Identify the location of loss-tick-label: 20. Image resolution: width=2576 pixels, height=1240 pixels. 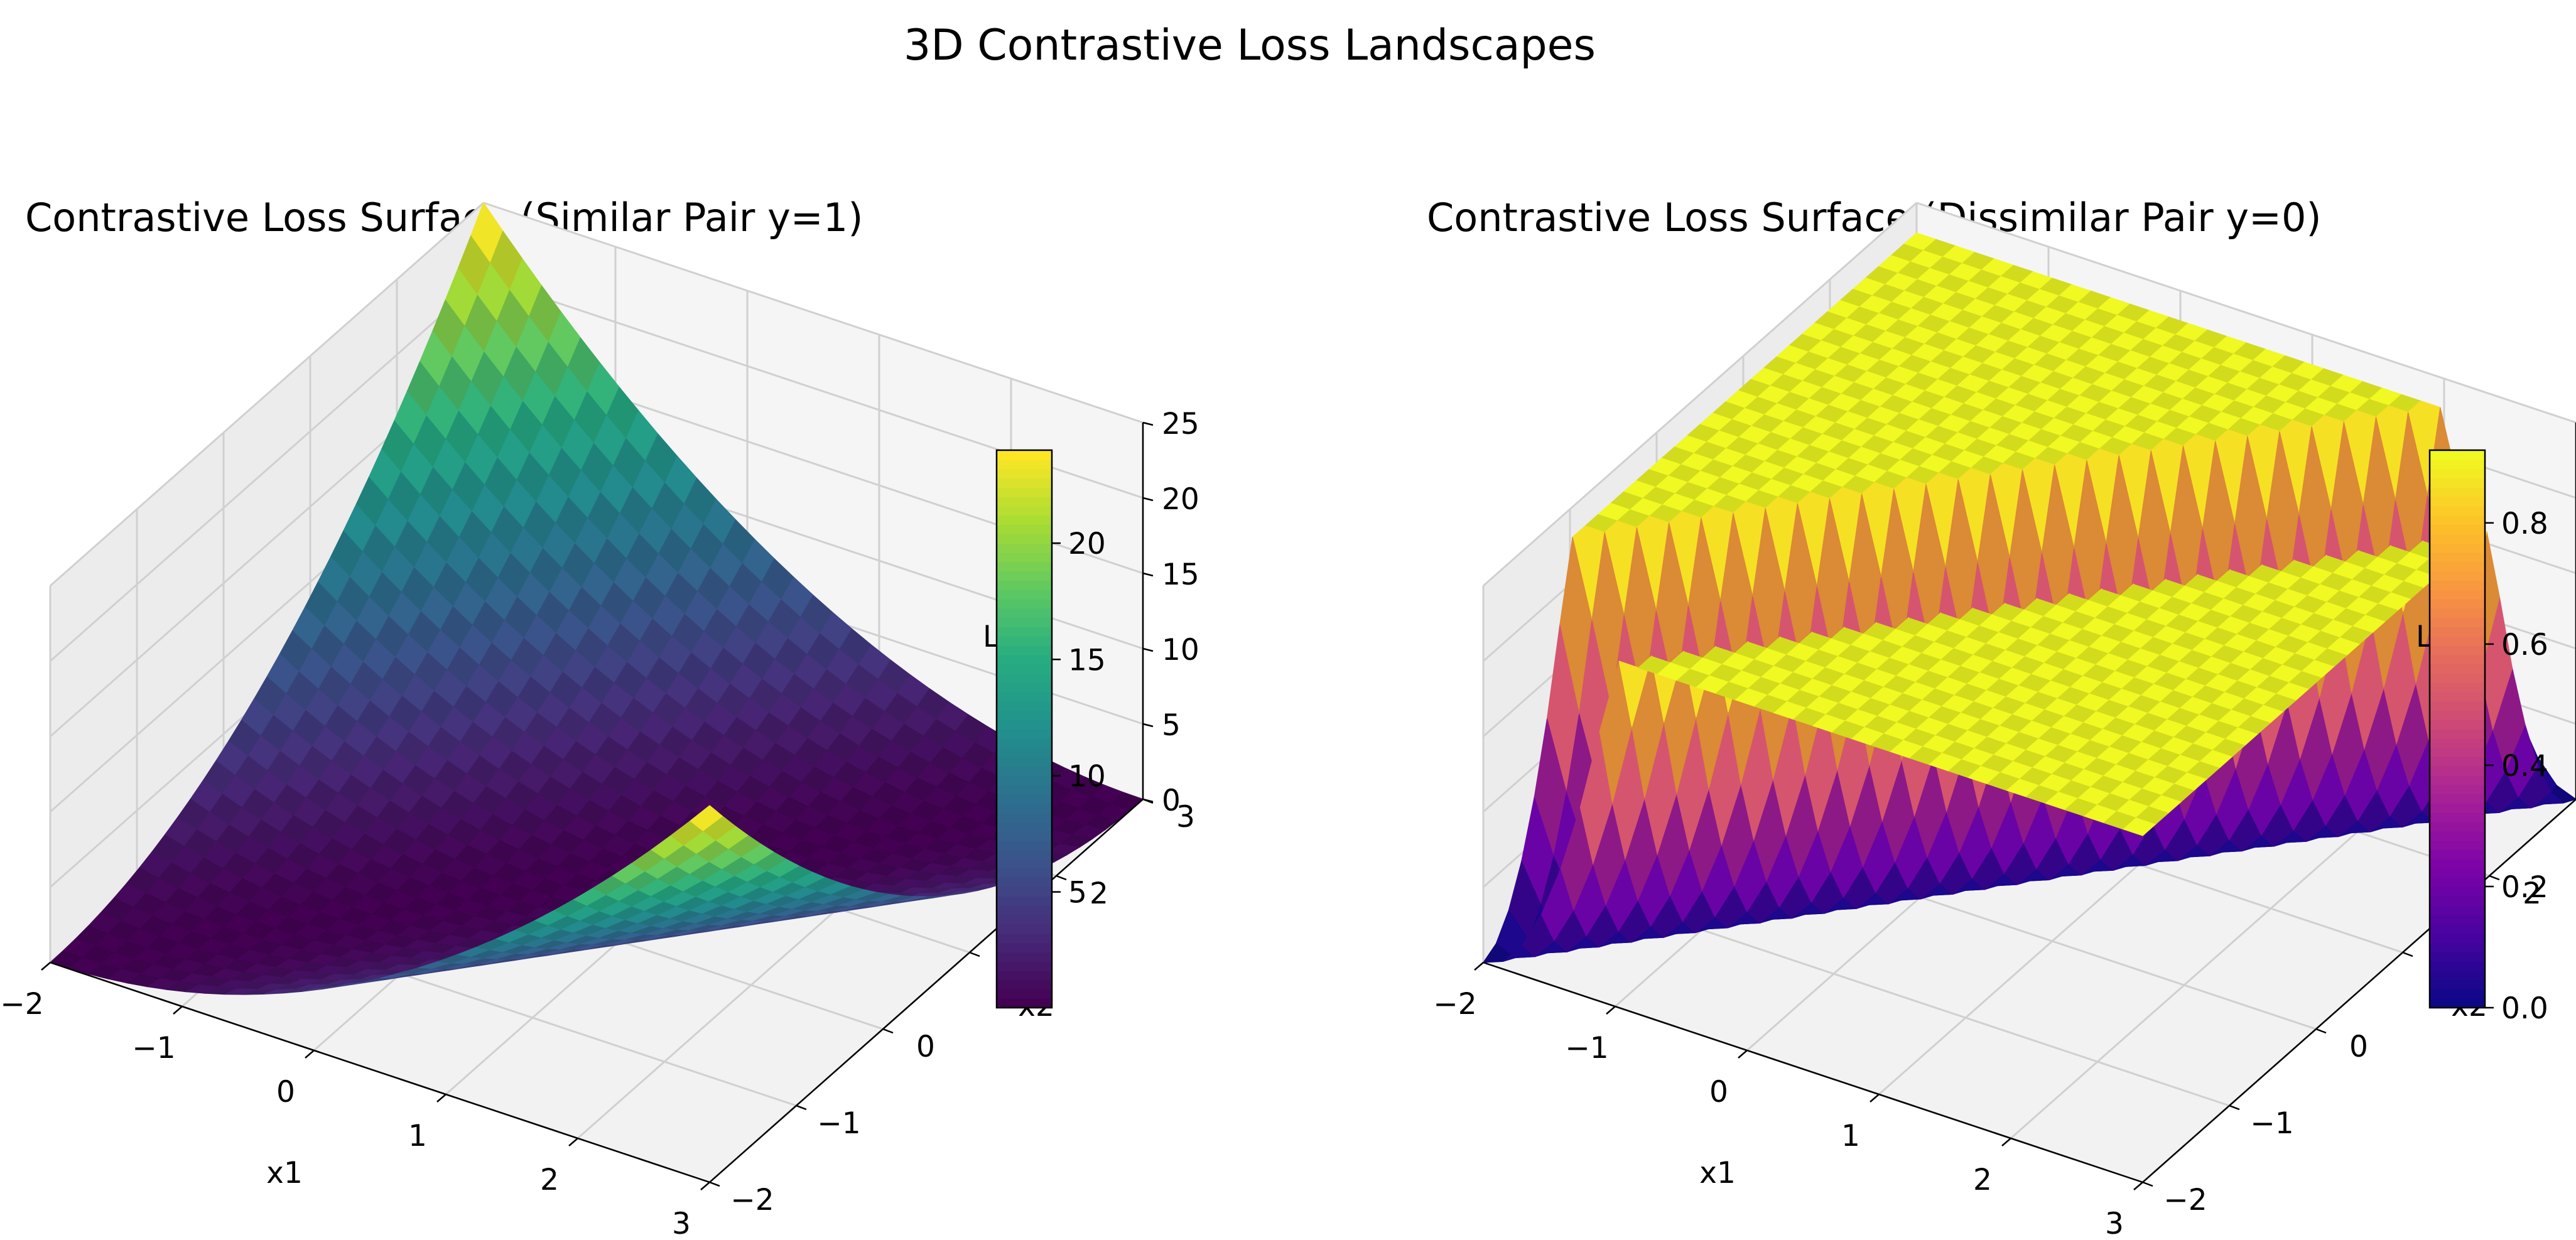
(1180, 499).